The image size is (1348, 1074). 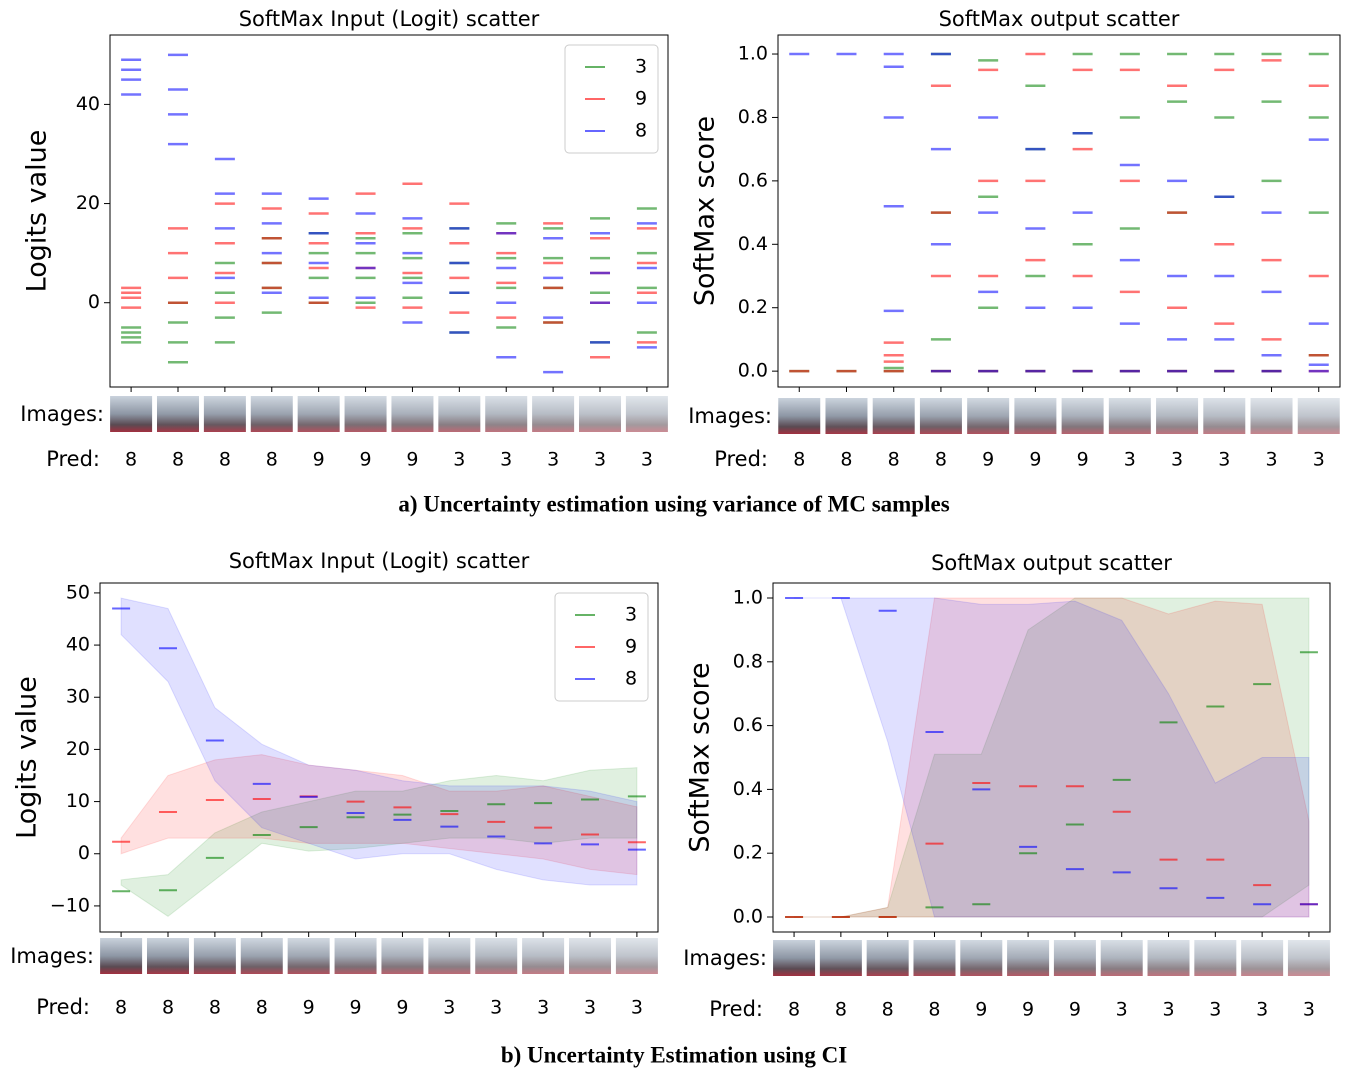 I want to click on y-tick-label: 0.2, so click(x=748, y=853).